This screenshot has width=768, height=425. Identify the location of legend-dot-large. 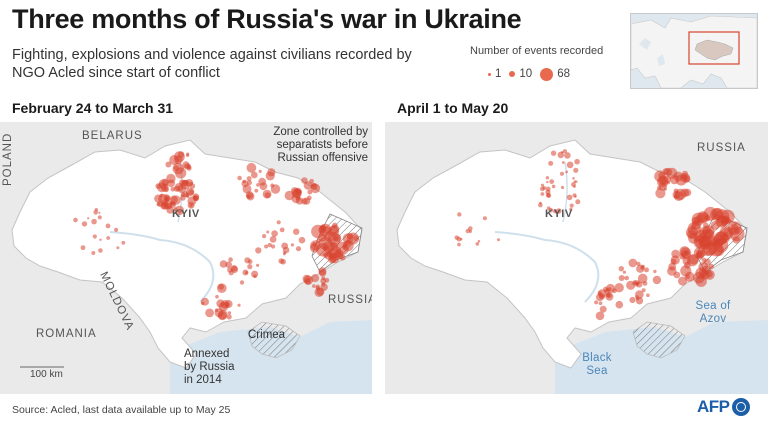
(547, 74).